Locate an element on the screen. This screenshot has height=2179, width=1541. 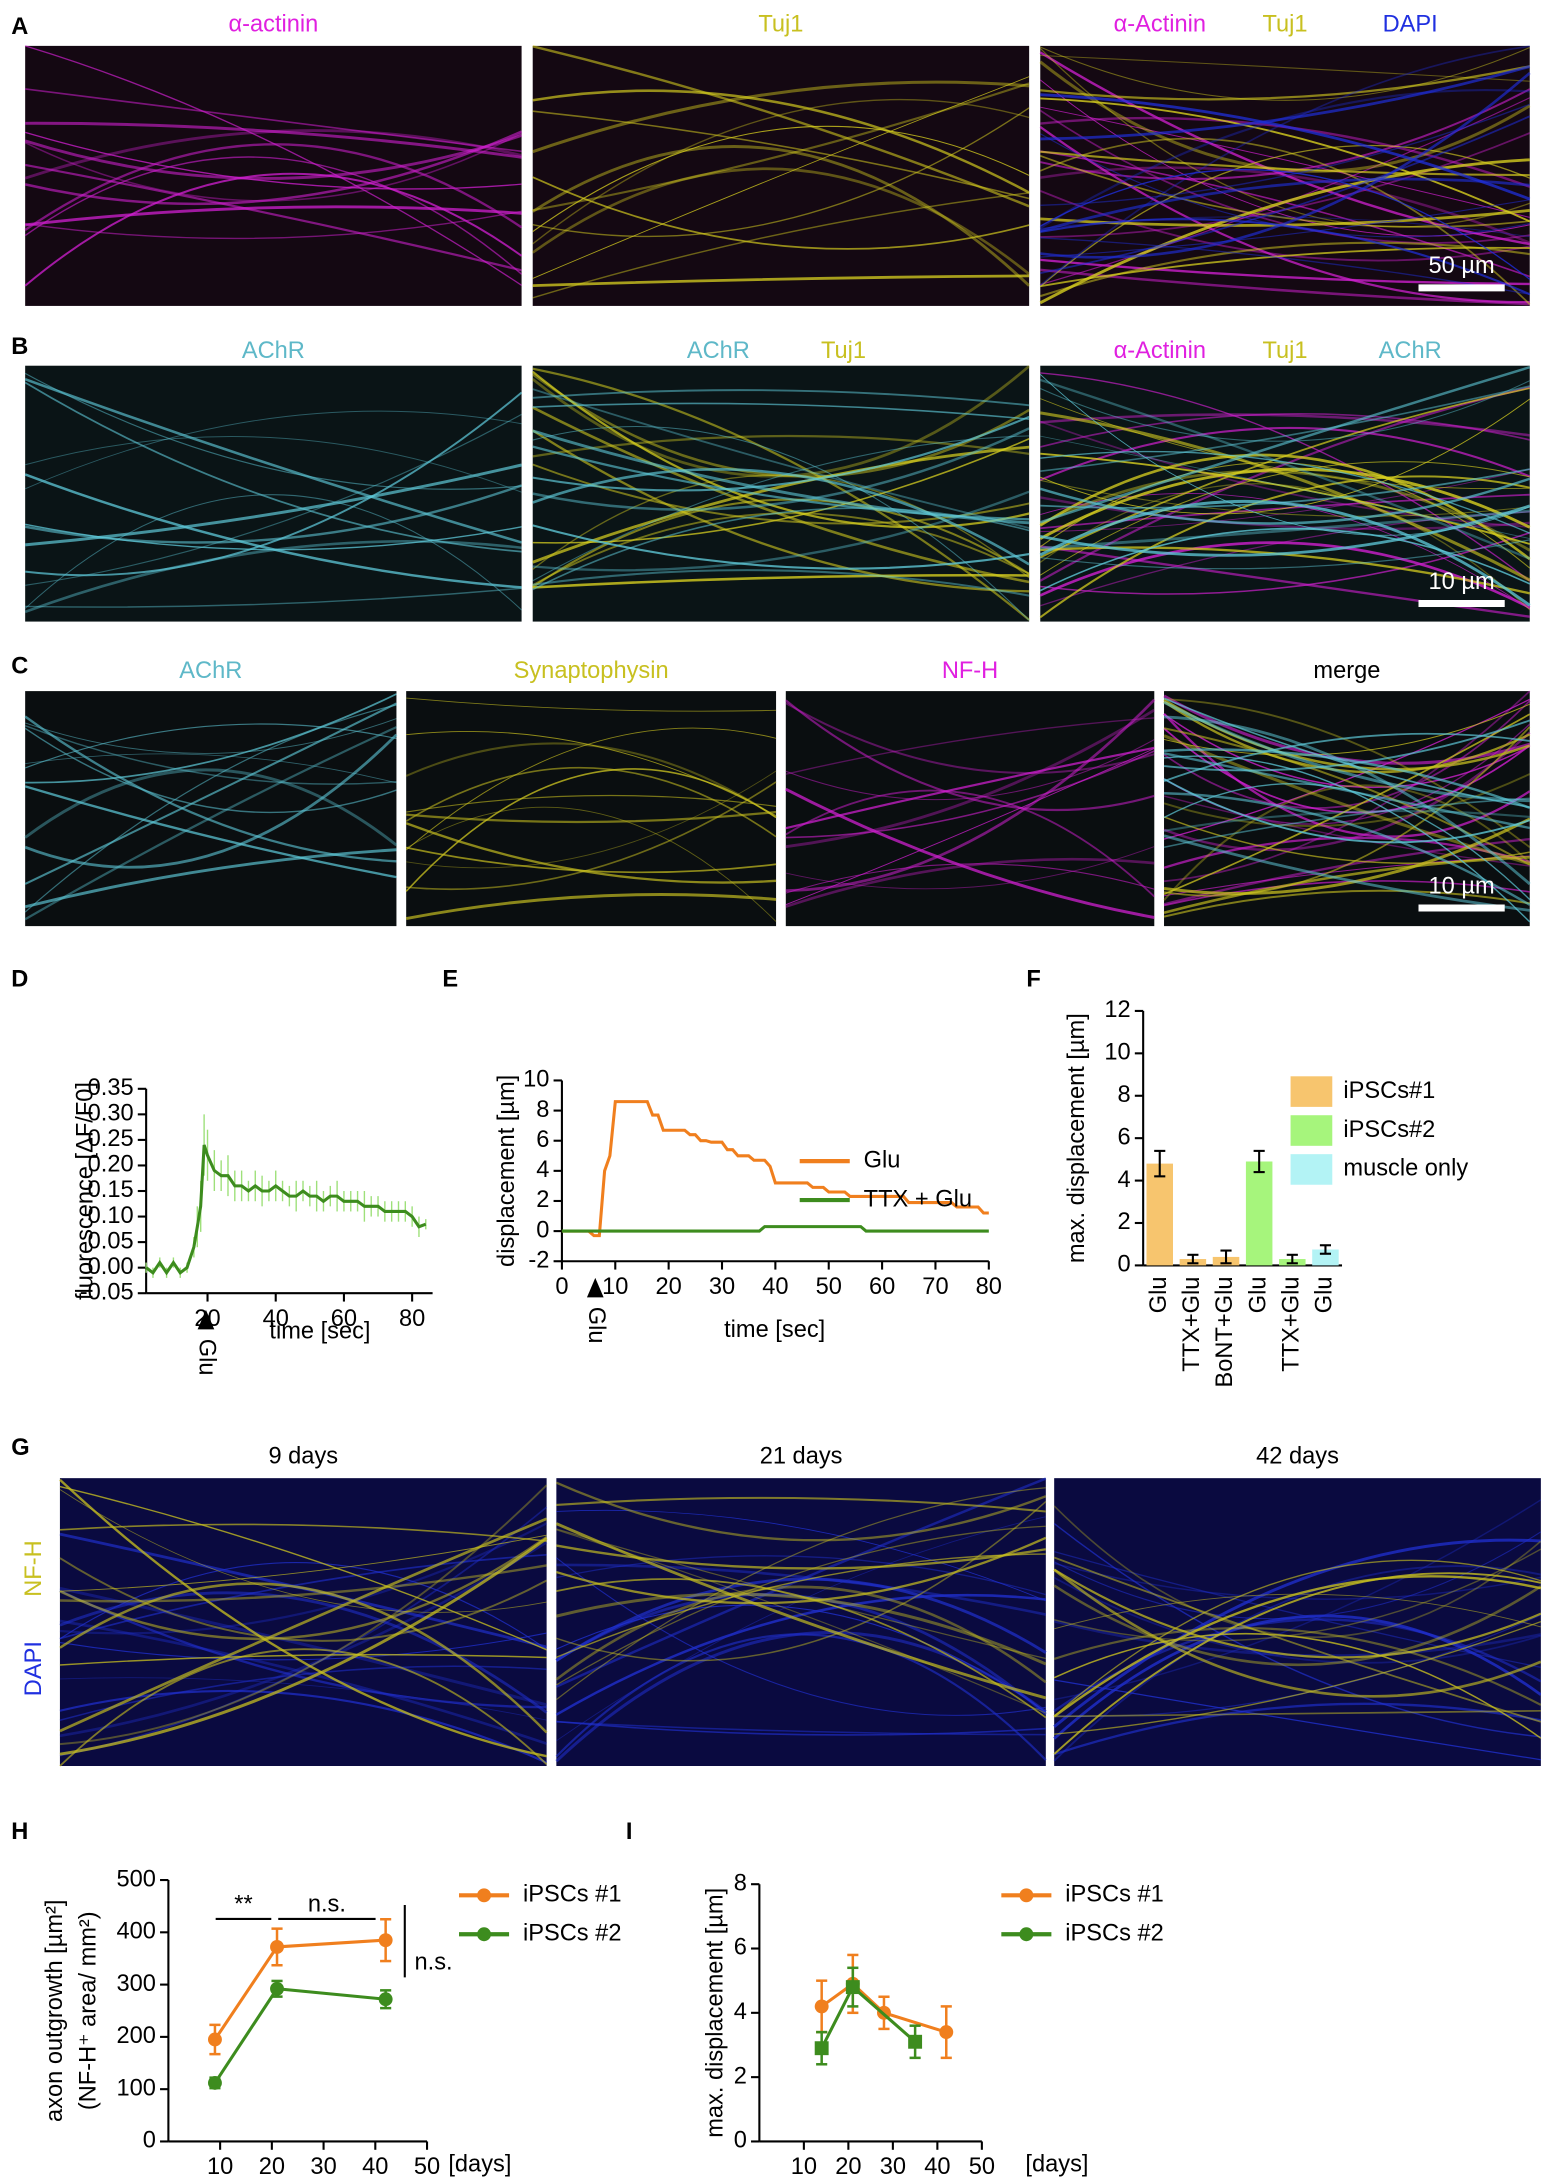
legend-swatch is located at coordinates (1311, 1169).